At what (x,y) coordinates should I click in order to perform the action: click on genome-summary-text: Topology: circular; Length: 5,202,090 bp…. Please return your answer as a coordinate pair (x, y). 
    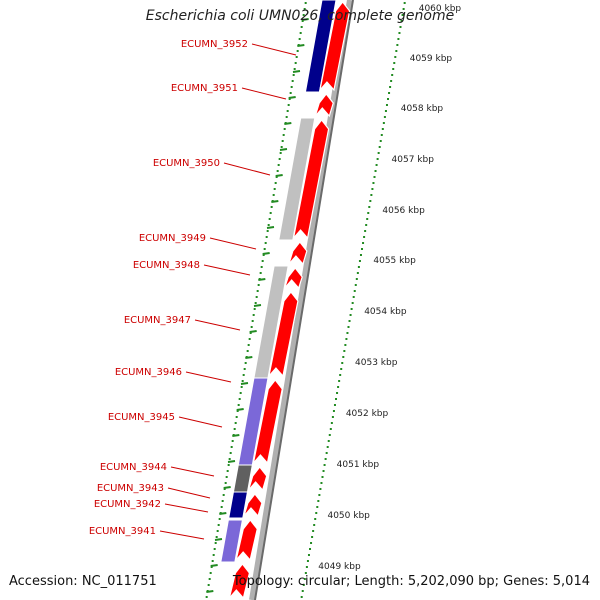
    Looking at the image, I should click on (411, 581).